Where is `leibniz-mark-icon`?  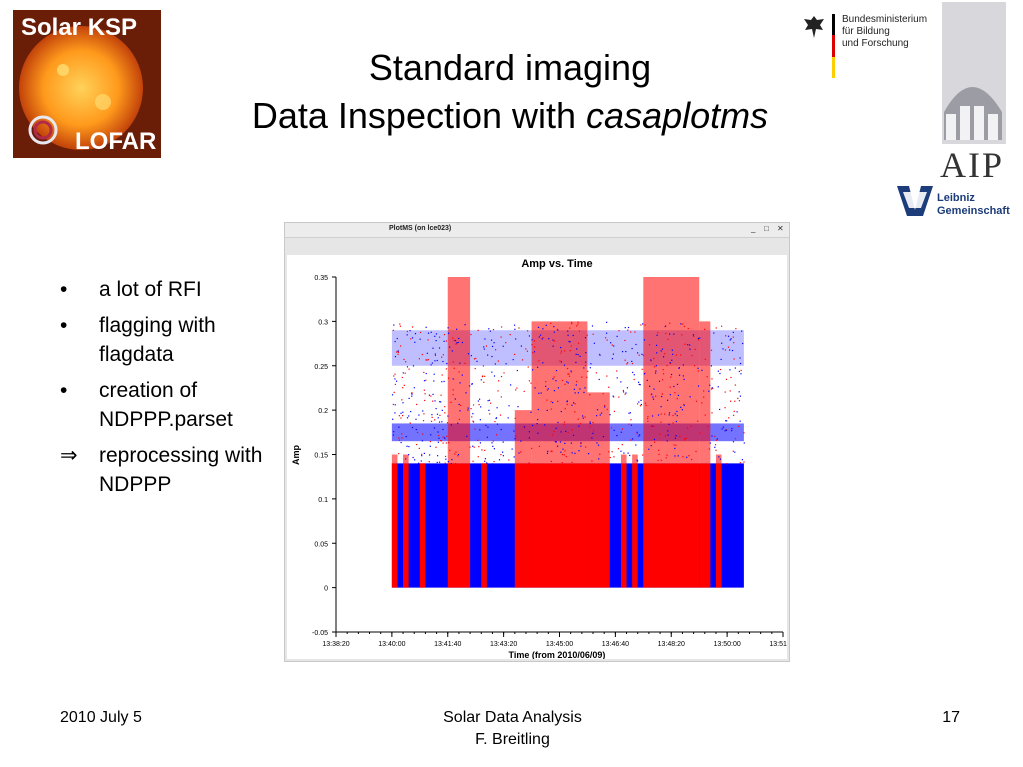 leibniz-mark-icon is located at coordinates (915, 201).